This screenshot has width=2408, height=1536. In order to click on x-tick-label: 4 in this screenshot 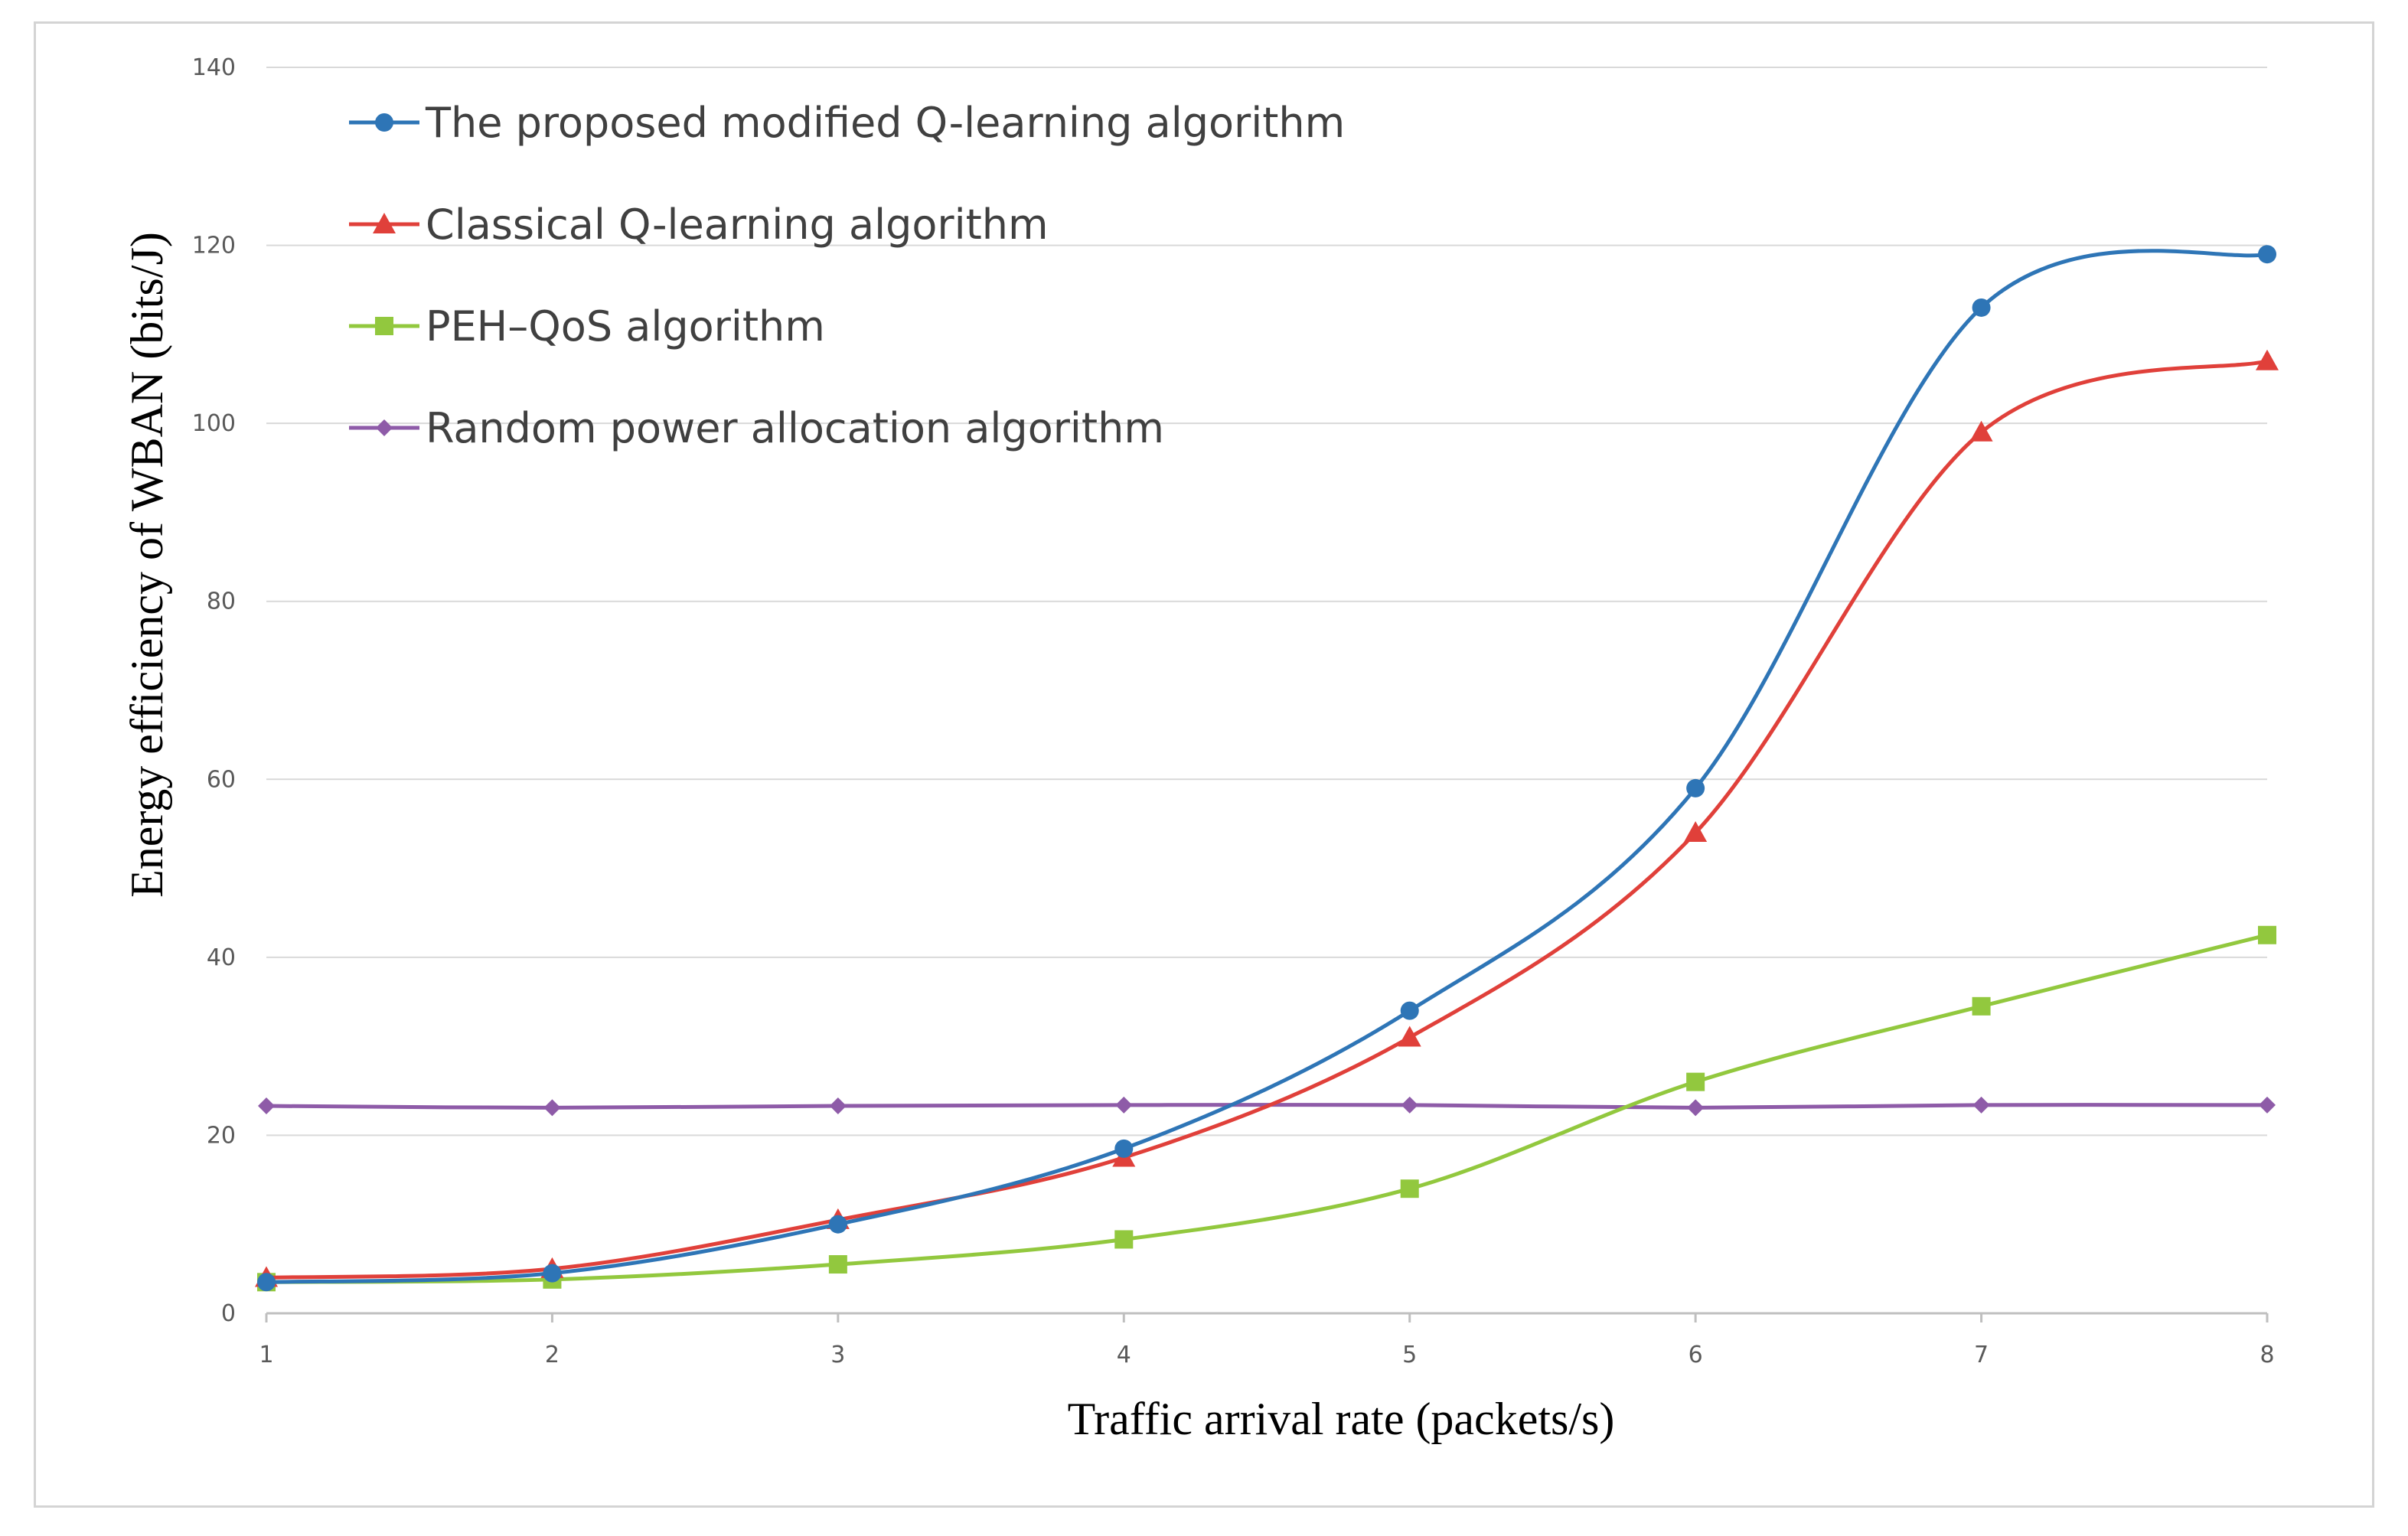, I will do `click(1124, 1355)`.